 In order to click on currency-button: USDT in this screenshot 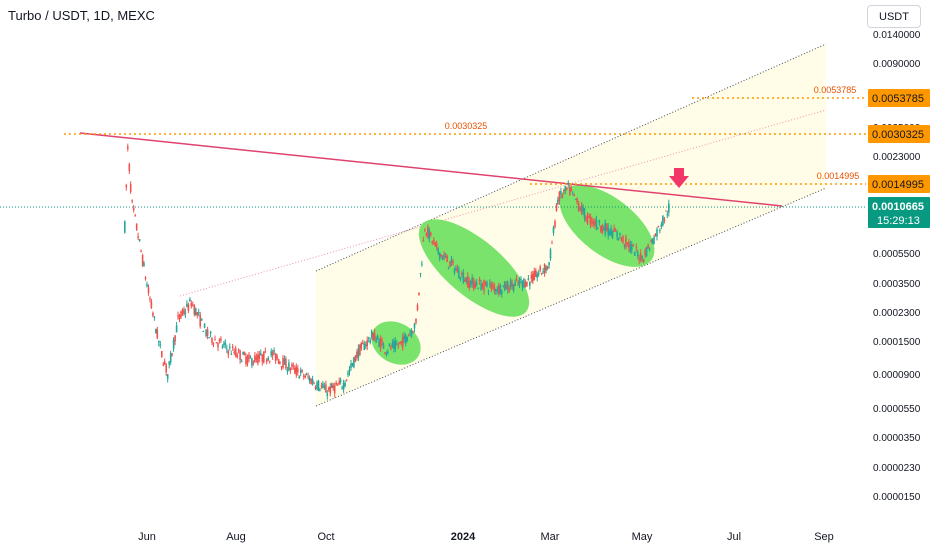, I will do `click(894, 16)`.